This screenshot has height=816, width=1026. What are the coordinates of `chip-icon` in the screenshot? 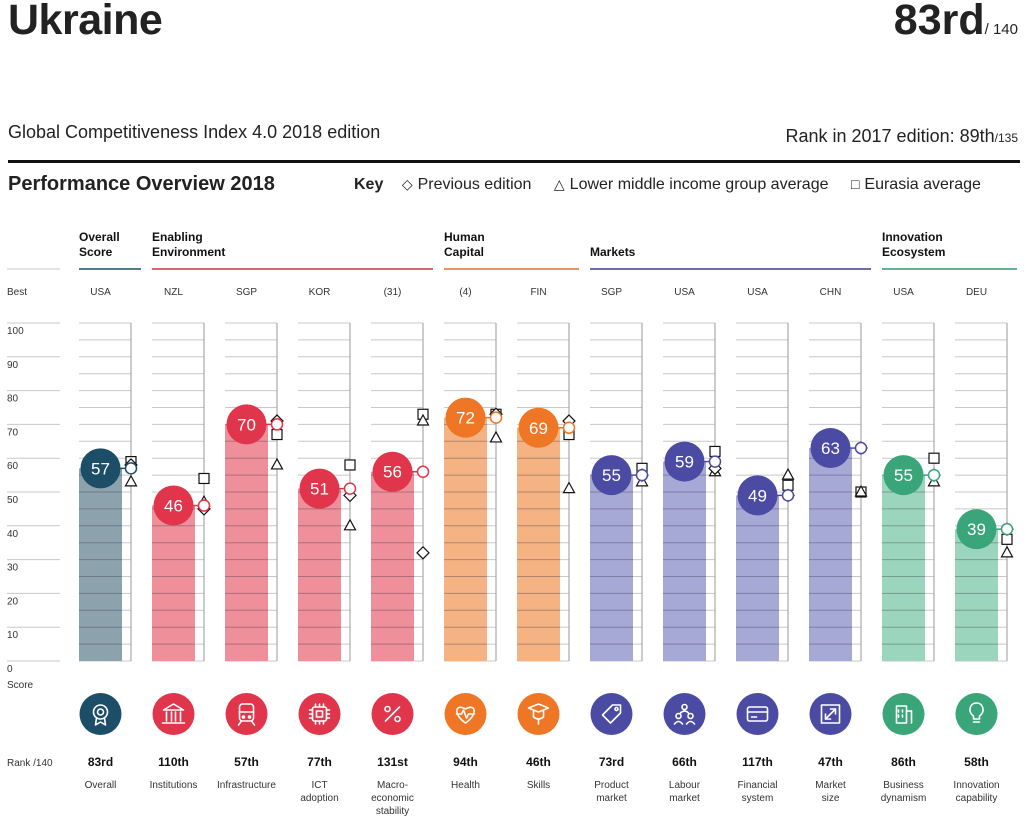 It's located at (319, 714).